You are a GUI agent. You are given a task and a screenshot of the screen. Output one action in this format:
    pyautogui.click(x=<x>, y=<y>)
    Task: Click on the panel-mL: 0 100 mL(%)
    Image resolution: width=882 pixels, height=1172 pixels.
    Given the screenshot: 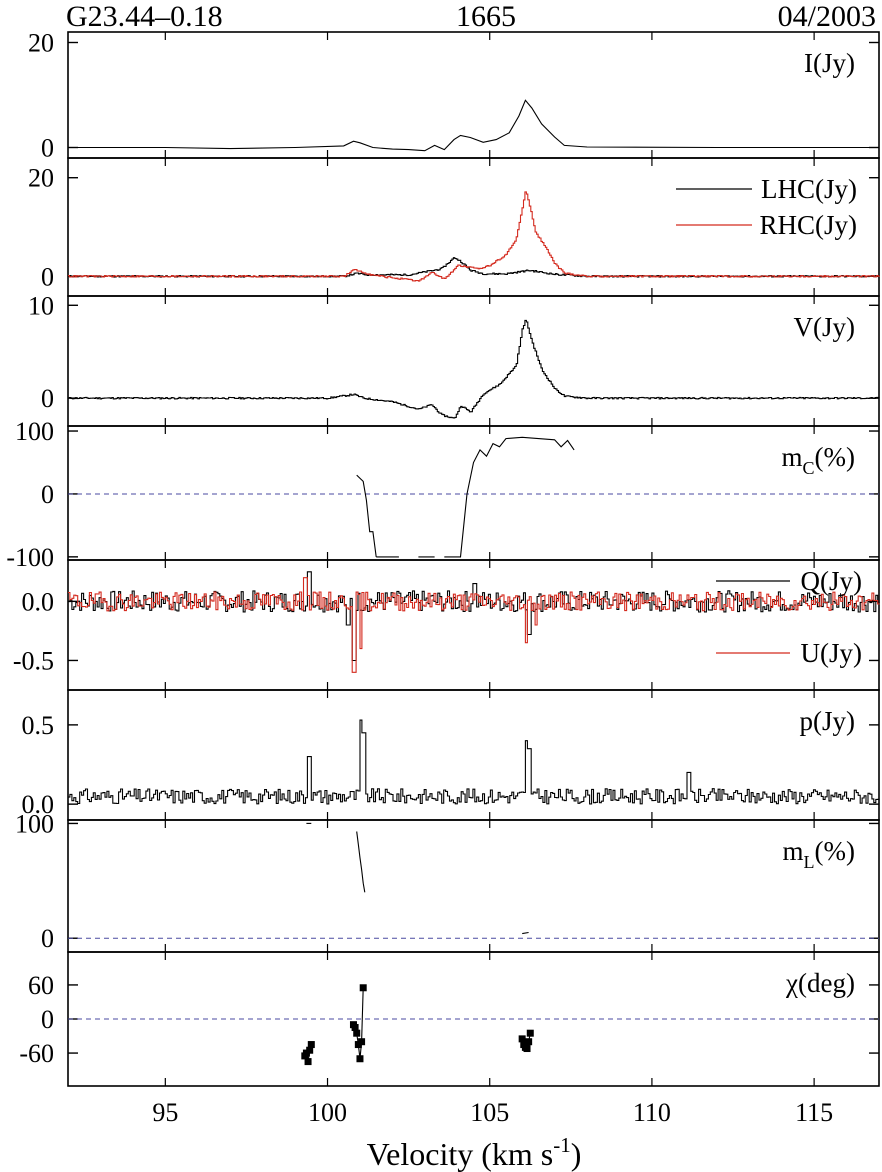 What is the action you would take?
    pyautogui.click(x=447, y=881)
    